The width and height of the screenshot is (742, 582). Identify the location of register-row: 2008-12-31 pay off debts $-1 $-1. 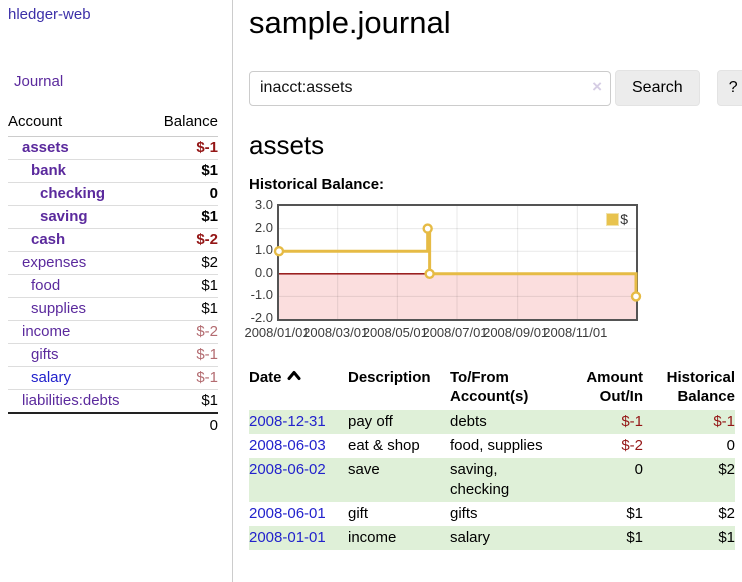
(492, 422).